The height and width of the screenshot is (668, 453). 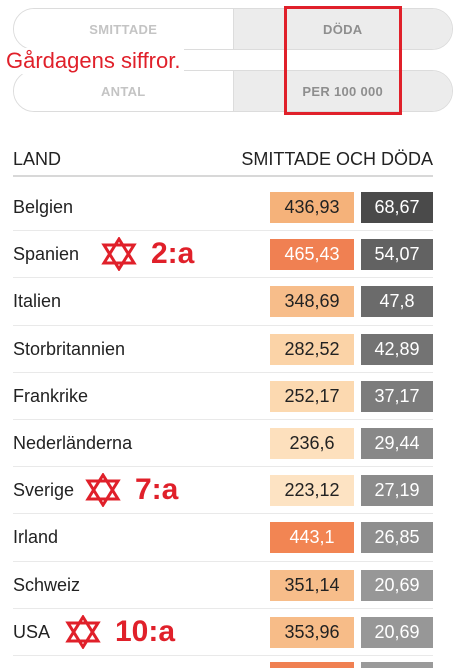 I want to click on table-row: Italien 348,69 47,8, so click(x=223, y=302).